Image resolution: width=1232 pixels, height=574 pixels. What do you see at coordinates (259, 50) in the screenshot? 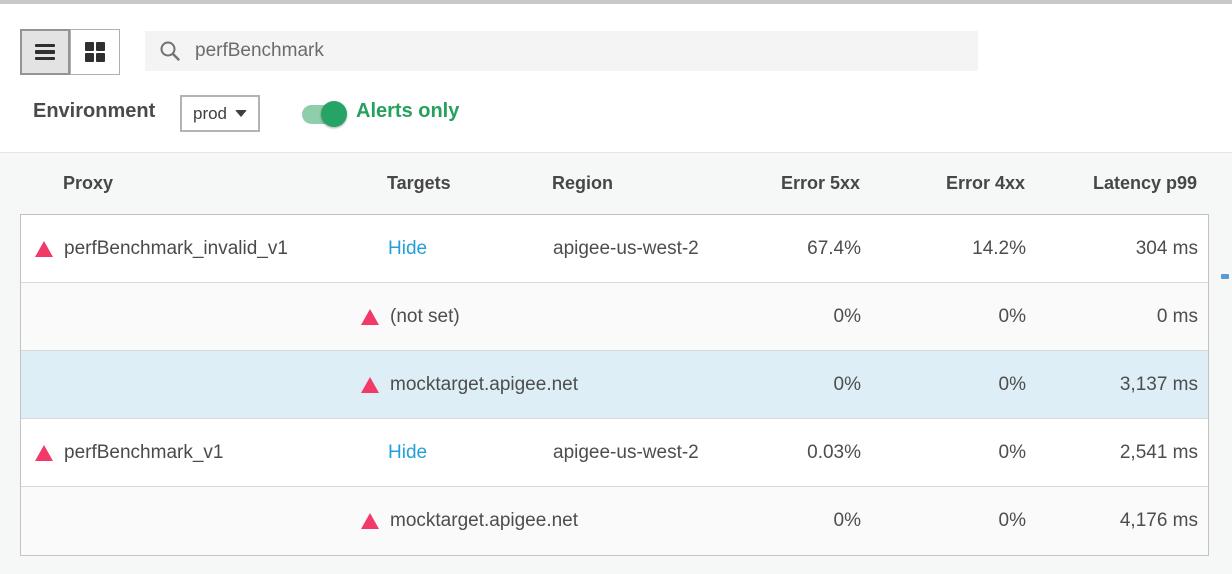
I see `search-value: perfBenchmark` at bounding box center [259, 50].